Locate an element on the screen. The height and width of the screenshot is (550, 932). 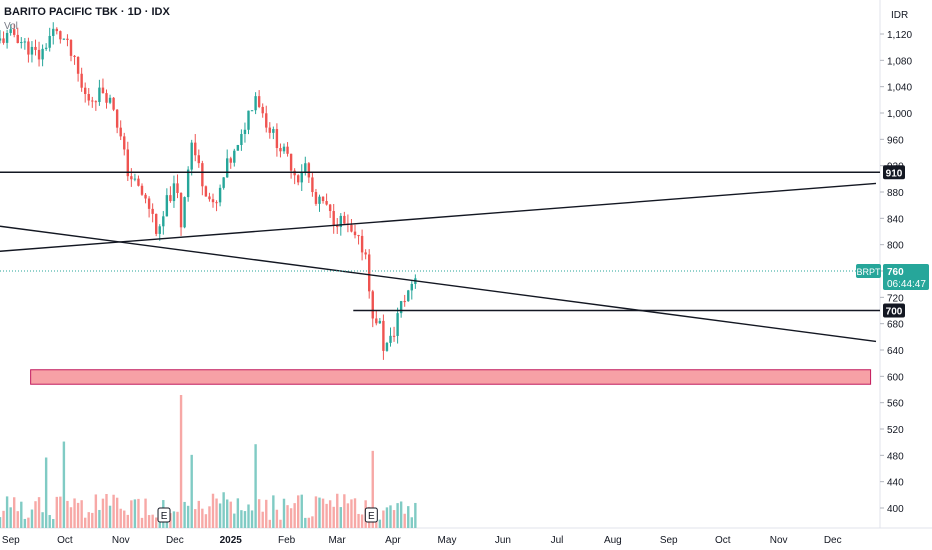
level-badge-label: 700 is located at coordinates (894, 312).